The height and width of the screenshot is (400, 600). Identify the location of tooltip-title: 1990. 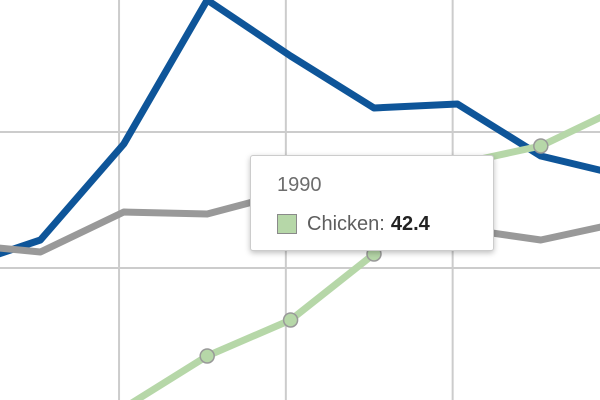
(299, 185).